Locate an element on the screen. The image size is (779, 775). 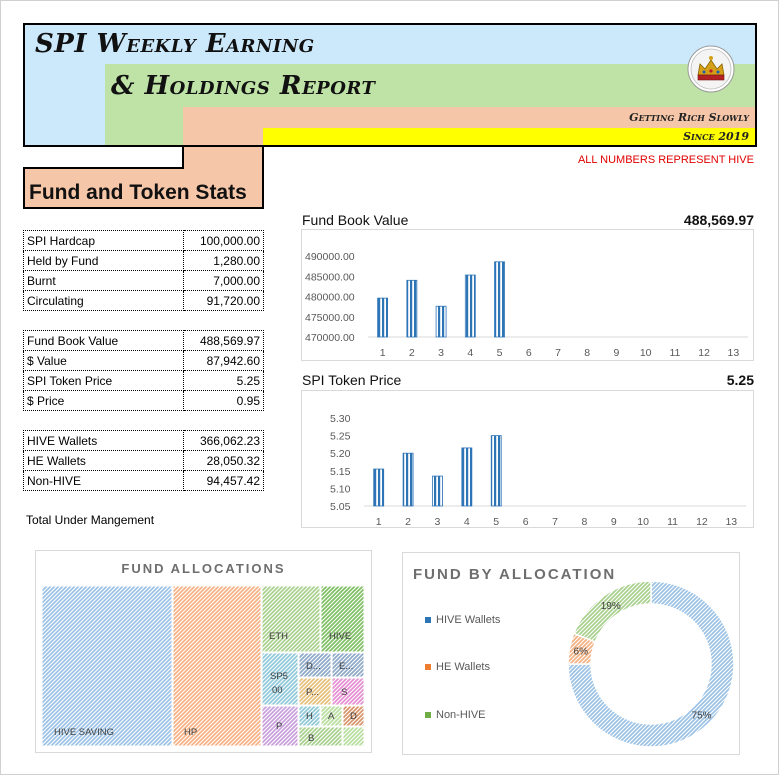
treemap-label: ETH is located at coordinates (278, 636).